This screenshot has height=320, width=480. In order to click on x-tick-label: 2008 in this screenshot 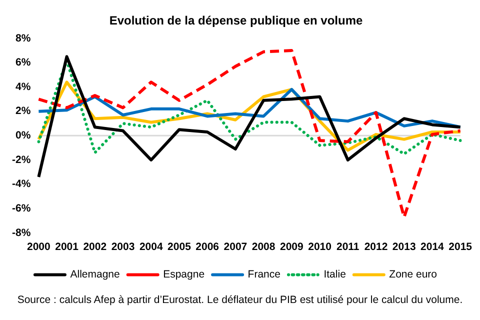, I will do `click(264, 247)`.